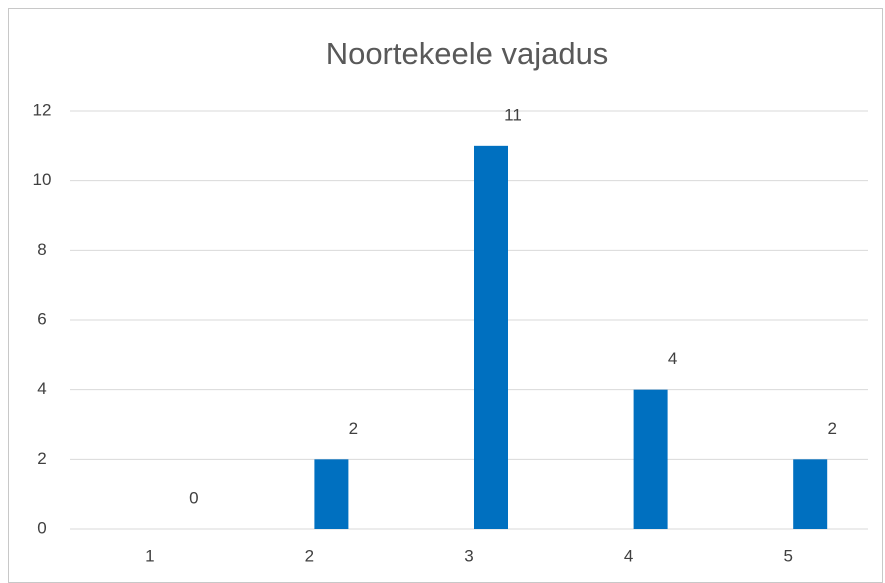 The height and width of the screenshot is (583, 885). What do you see at coordinates (787, 555) in the screenshot?
I see `x-tick-label: 5` at bounding box center [787, 555].